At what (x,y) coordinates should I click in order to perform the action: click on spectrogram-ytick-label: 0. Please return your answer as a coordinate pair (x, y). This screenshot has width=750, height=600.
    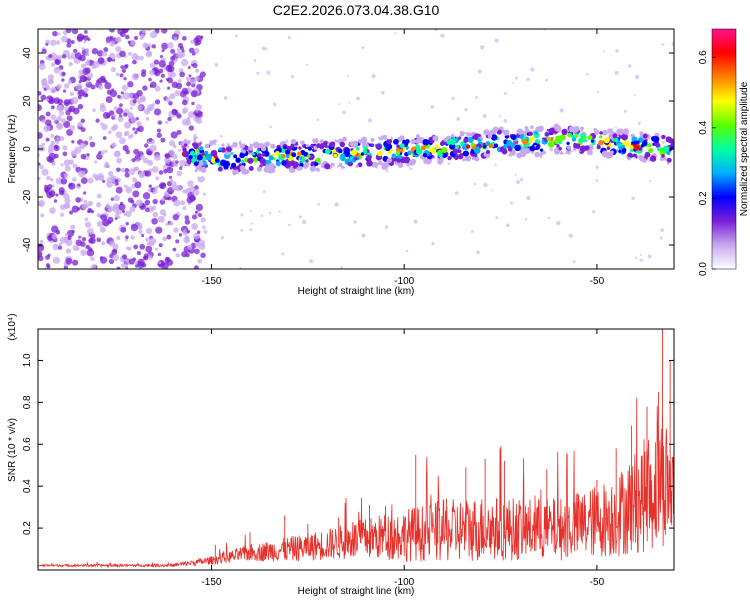
    Looking at the image, I should click on (27, 149).